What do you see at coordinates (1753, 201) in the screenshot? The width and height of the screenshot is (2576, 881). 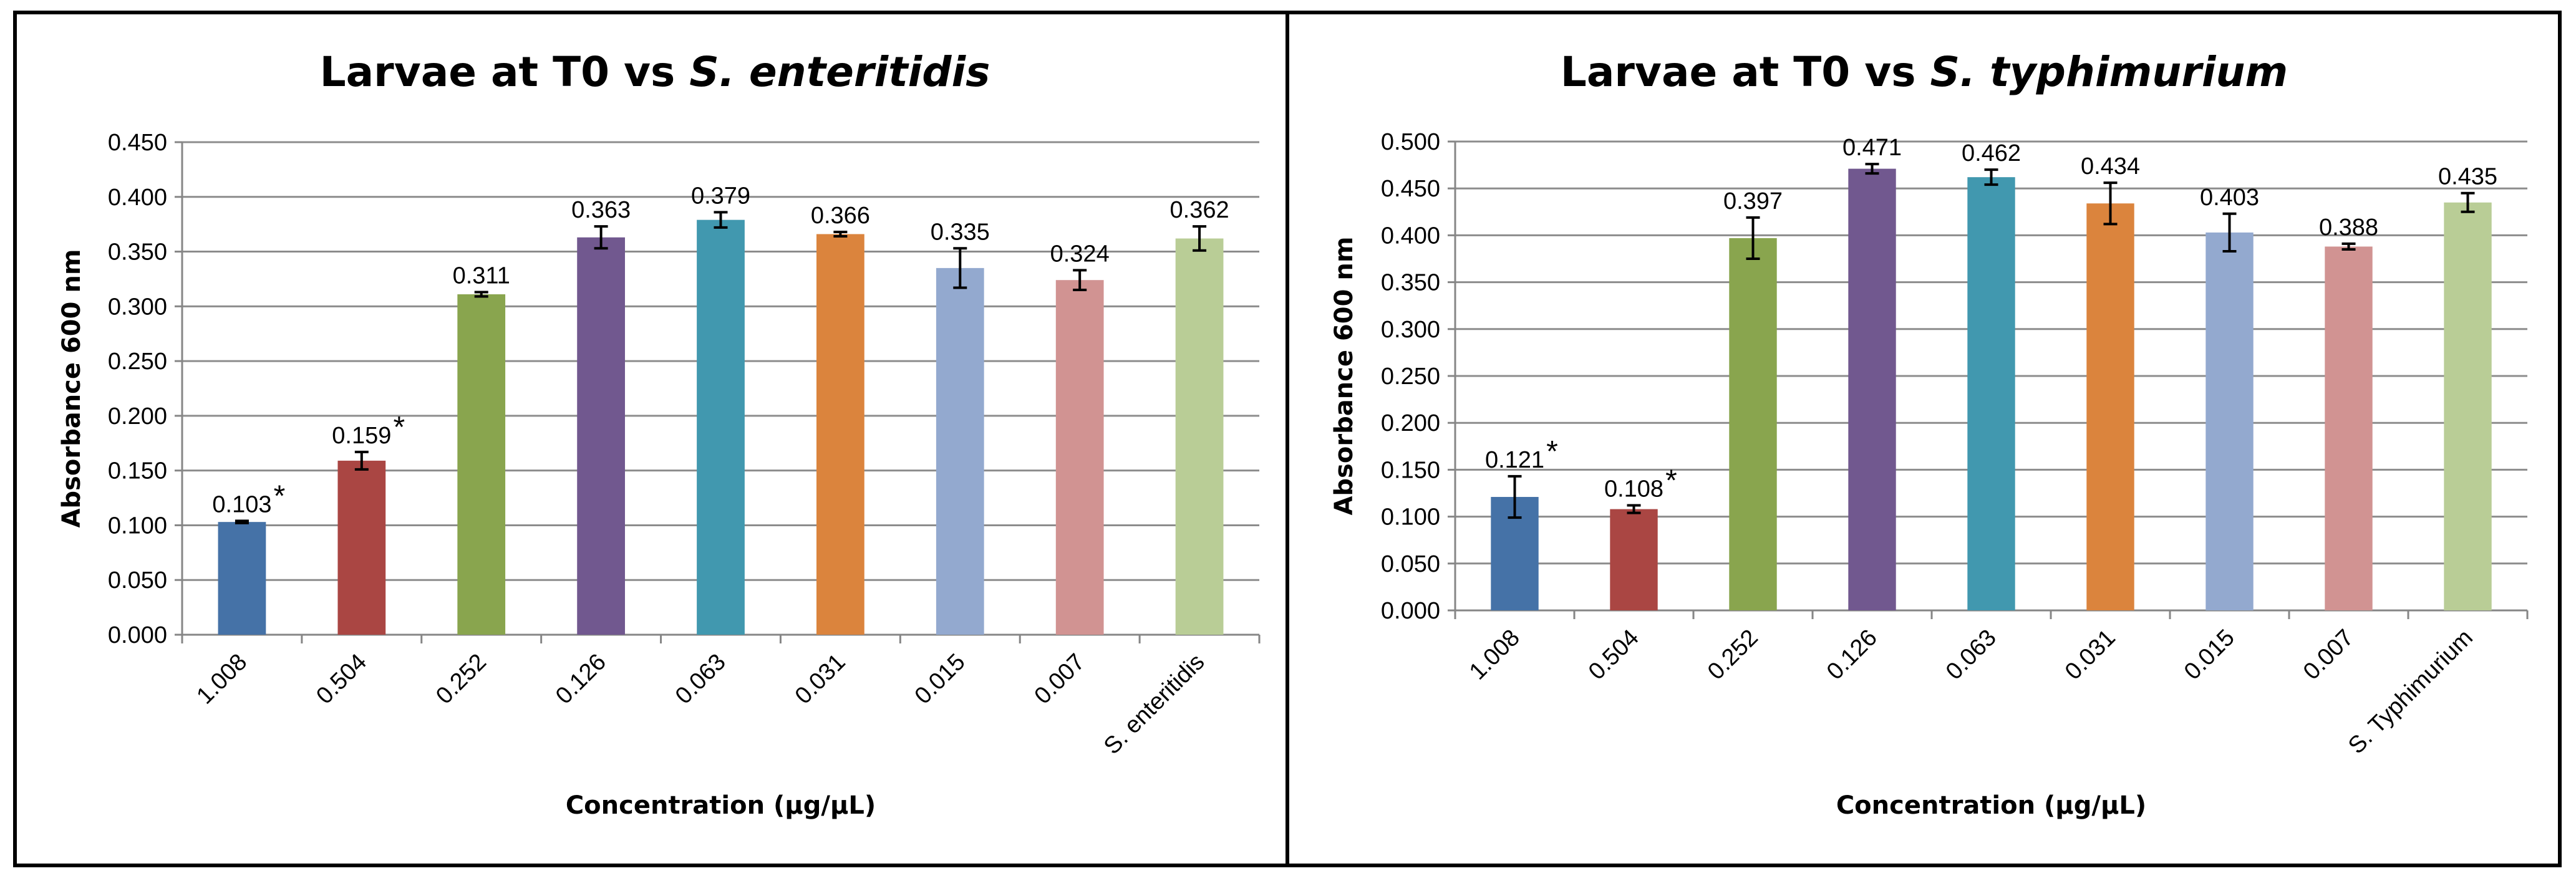 I see `data-label: 0.397` at bounding box center [1753, 201].